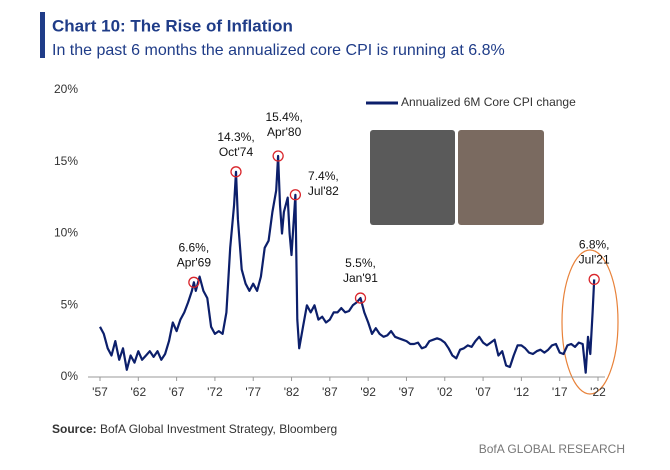  I want to click on x-tick-label: '92, so click(368, 392).